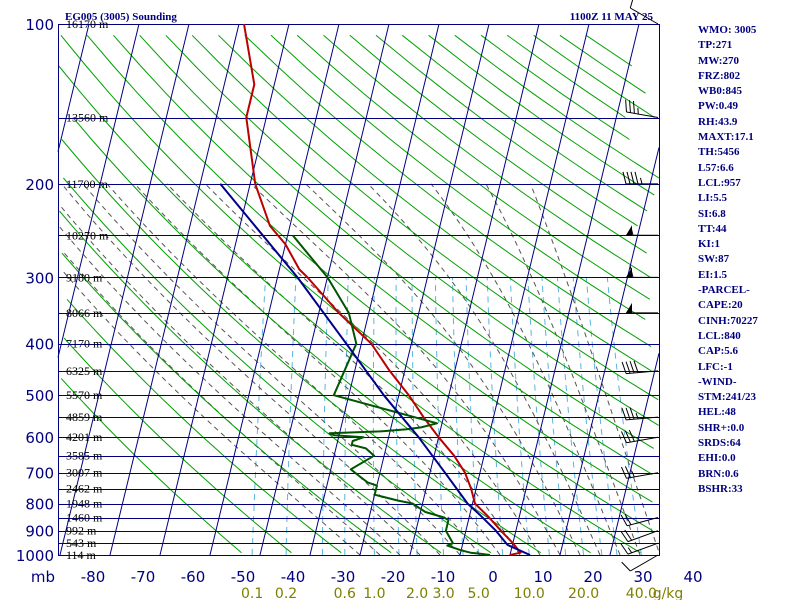 The height and width of the screenshot is (600, 800). I want to click on sounding-index-item: RH:43.9, so click(718, 121).